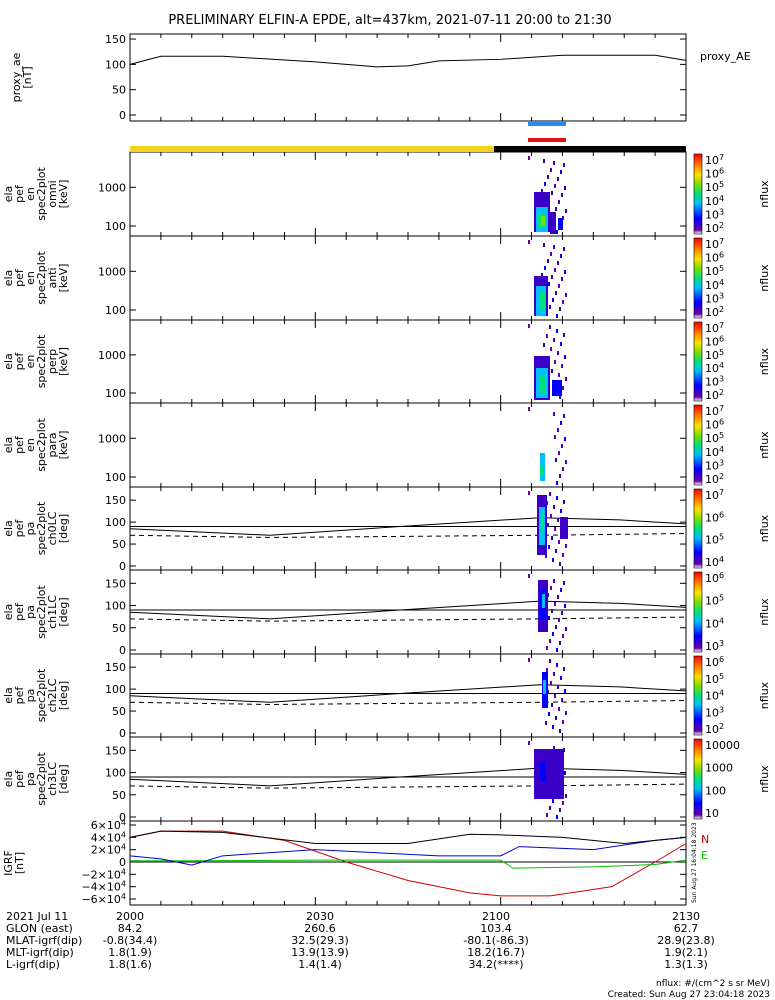  What do you see at coordinates (686, 940) in the screenshot?
I see `footer-value: 28.9(23.8)` at bounding box center [686, 940].